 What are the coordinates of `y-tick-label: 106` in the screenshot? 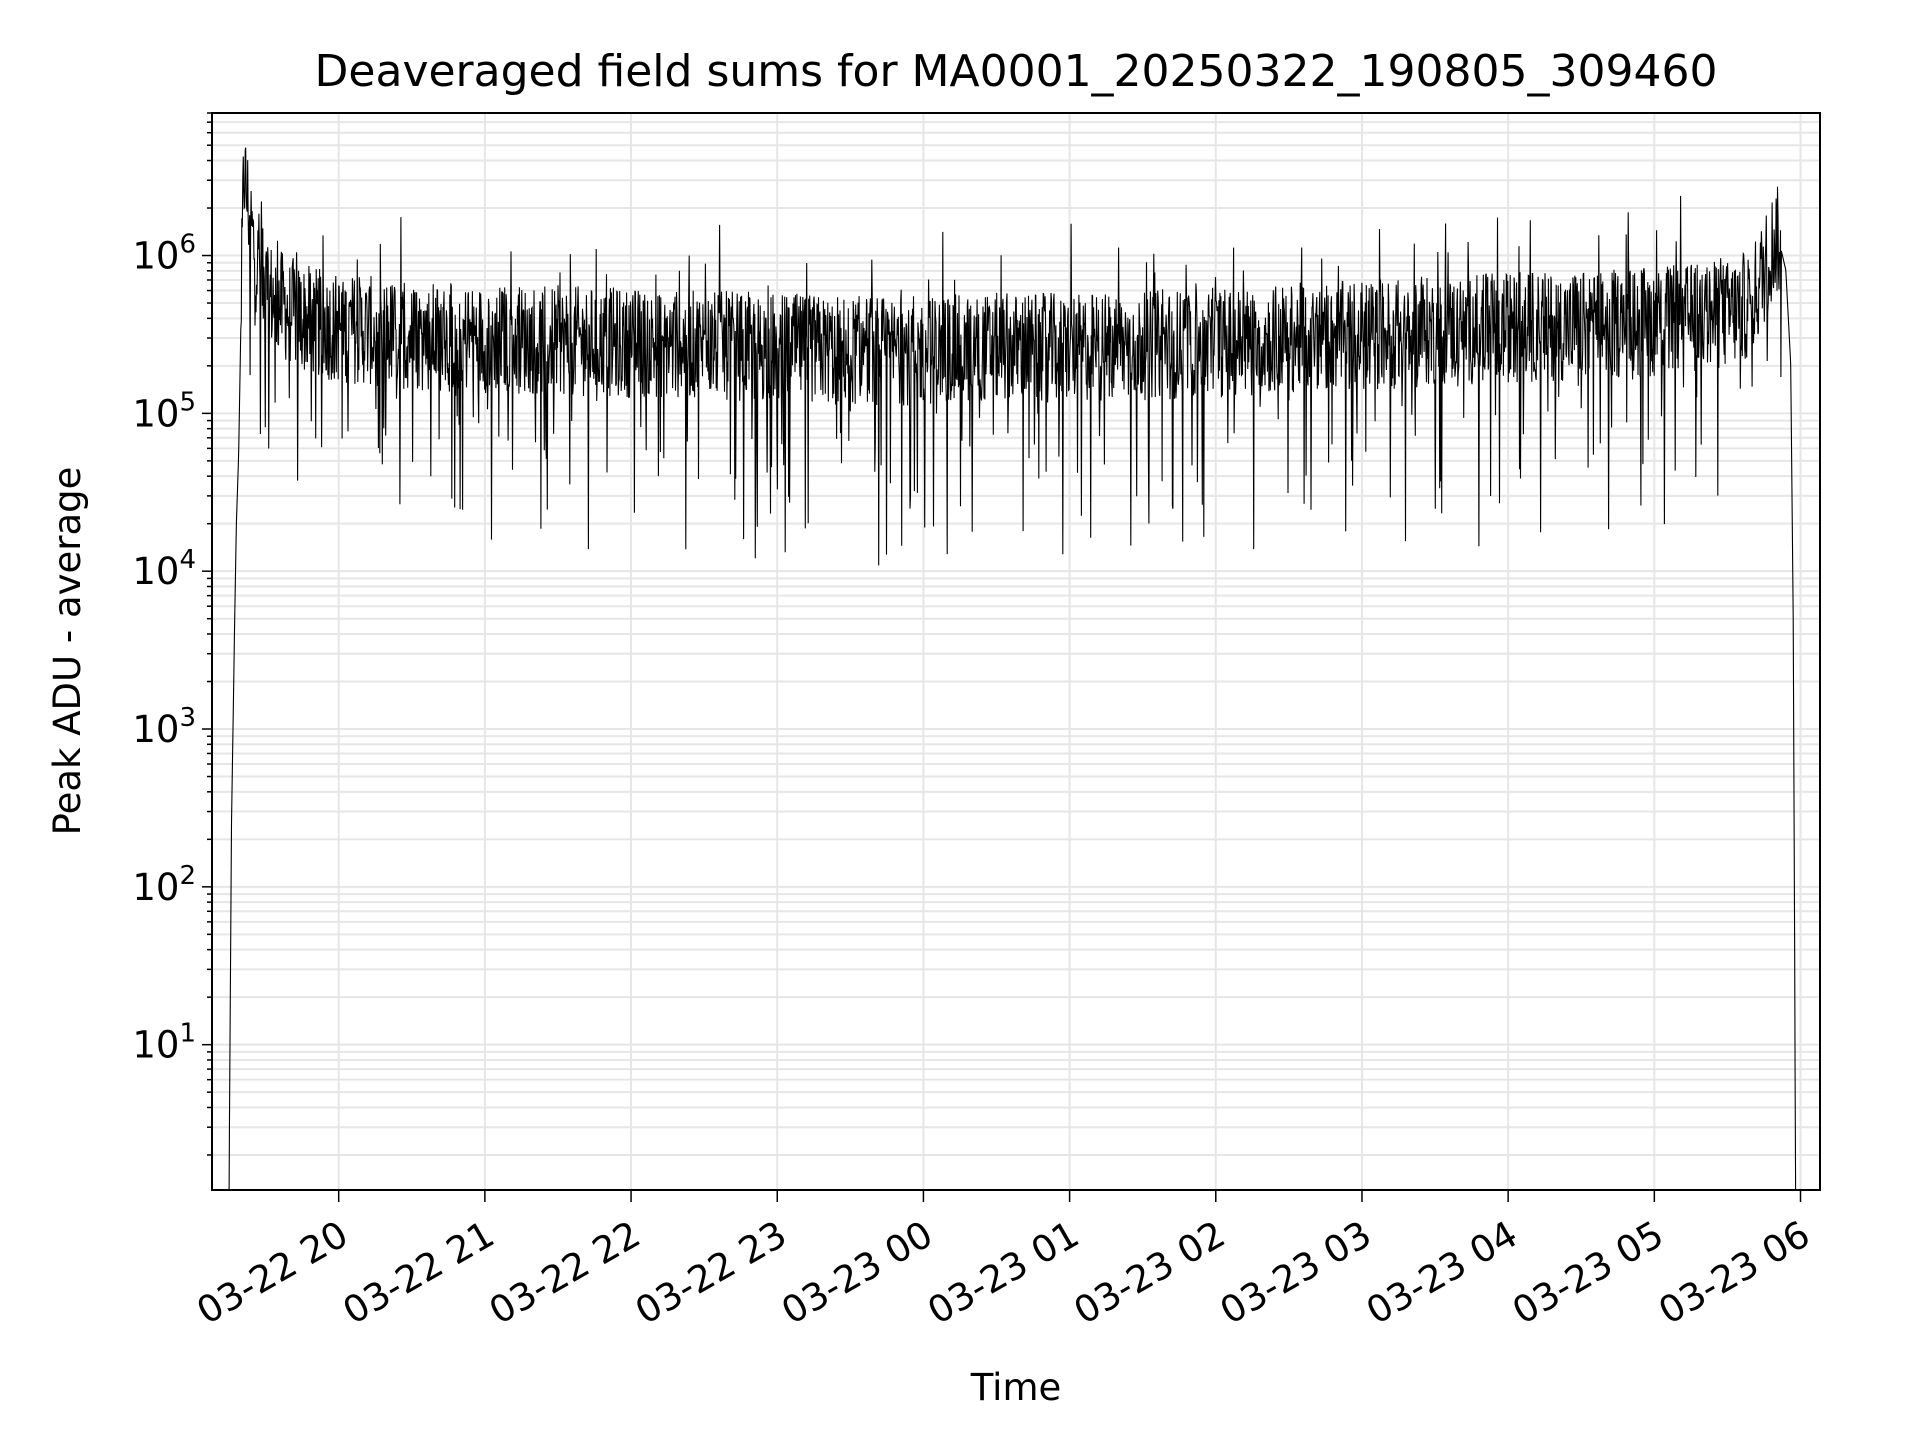 It's located at (164, 254).